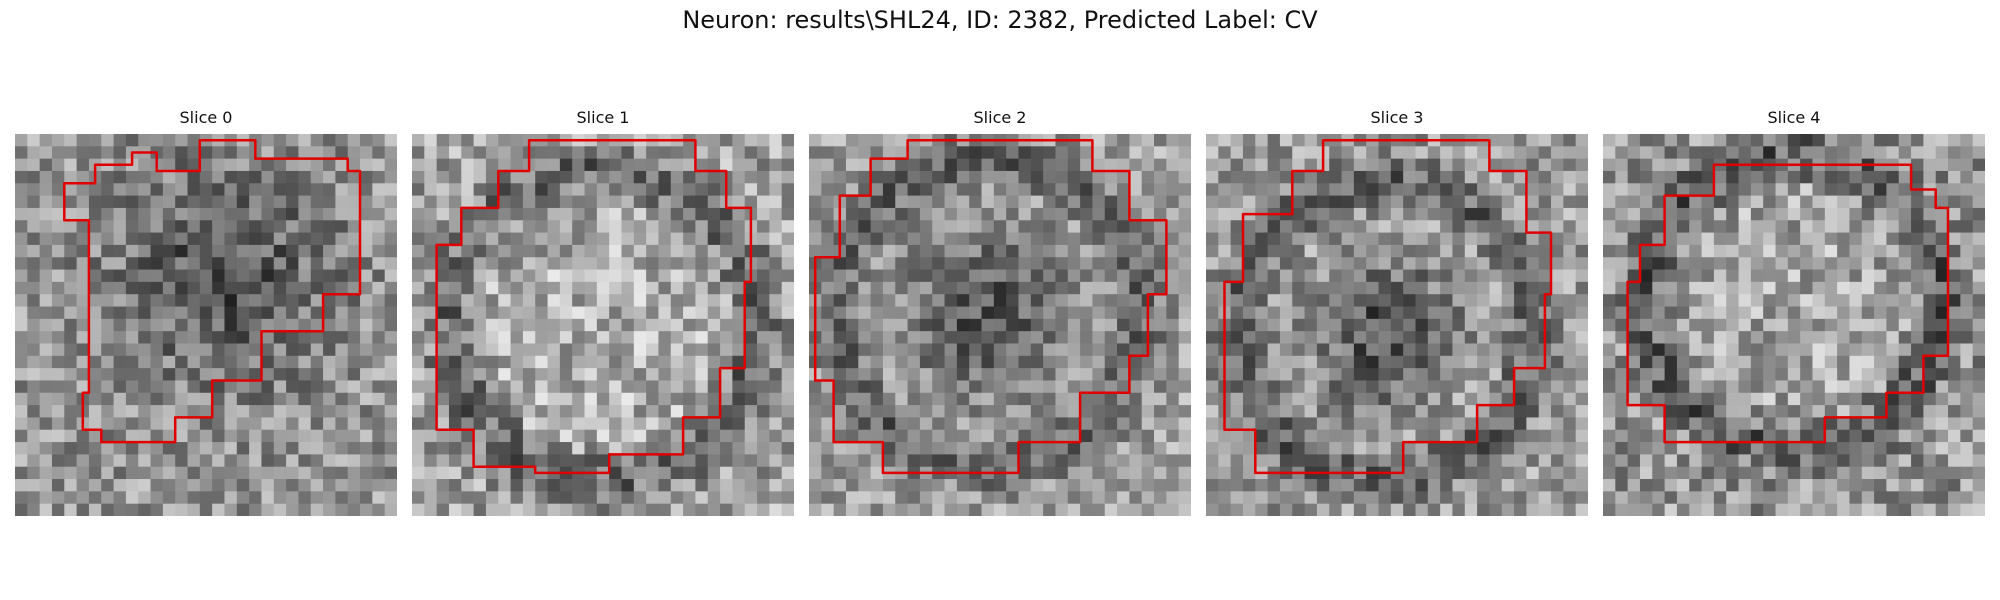 The height and width of the screenshot is (600, 2000). I want to click on slice-panel-4: Slice 4, so click(1794, 313).